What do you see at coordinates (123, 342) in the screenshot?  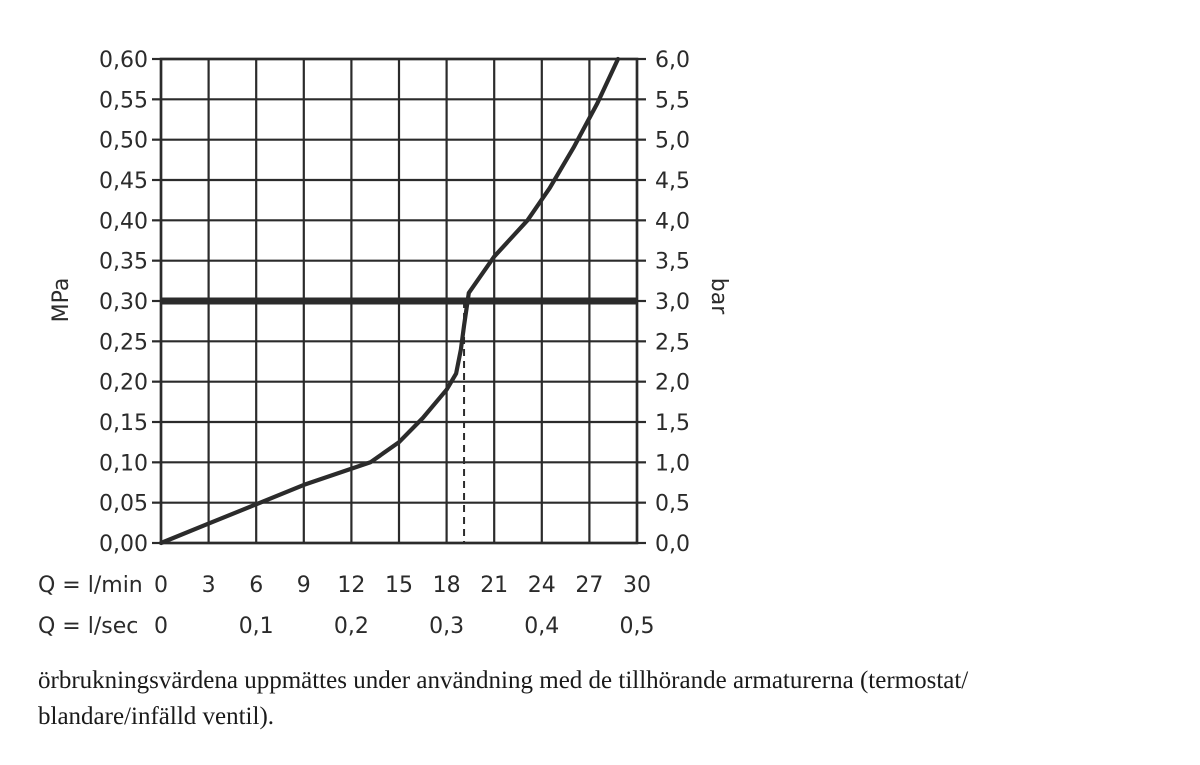 I see `y-tick-label-left: 0,25` at bounding box center [123, 342].